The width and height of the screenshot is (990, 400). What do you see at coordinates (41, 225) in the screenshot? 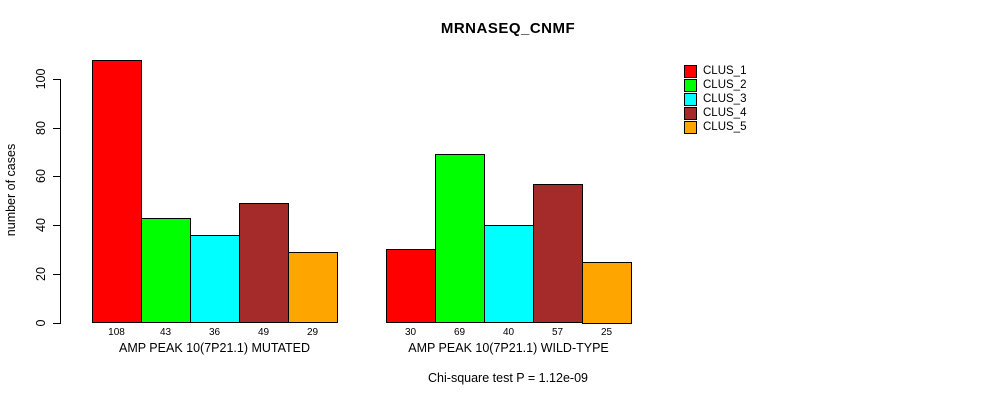
I see `y-tick-label: 40` at bounding box center [41, 225].